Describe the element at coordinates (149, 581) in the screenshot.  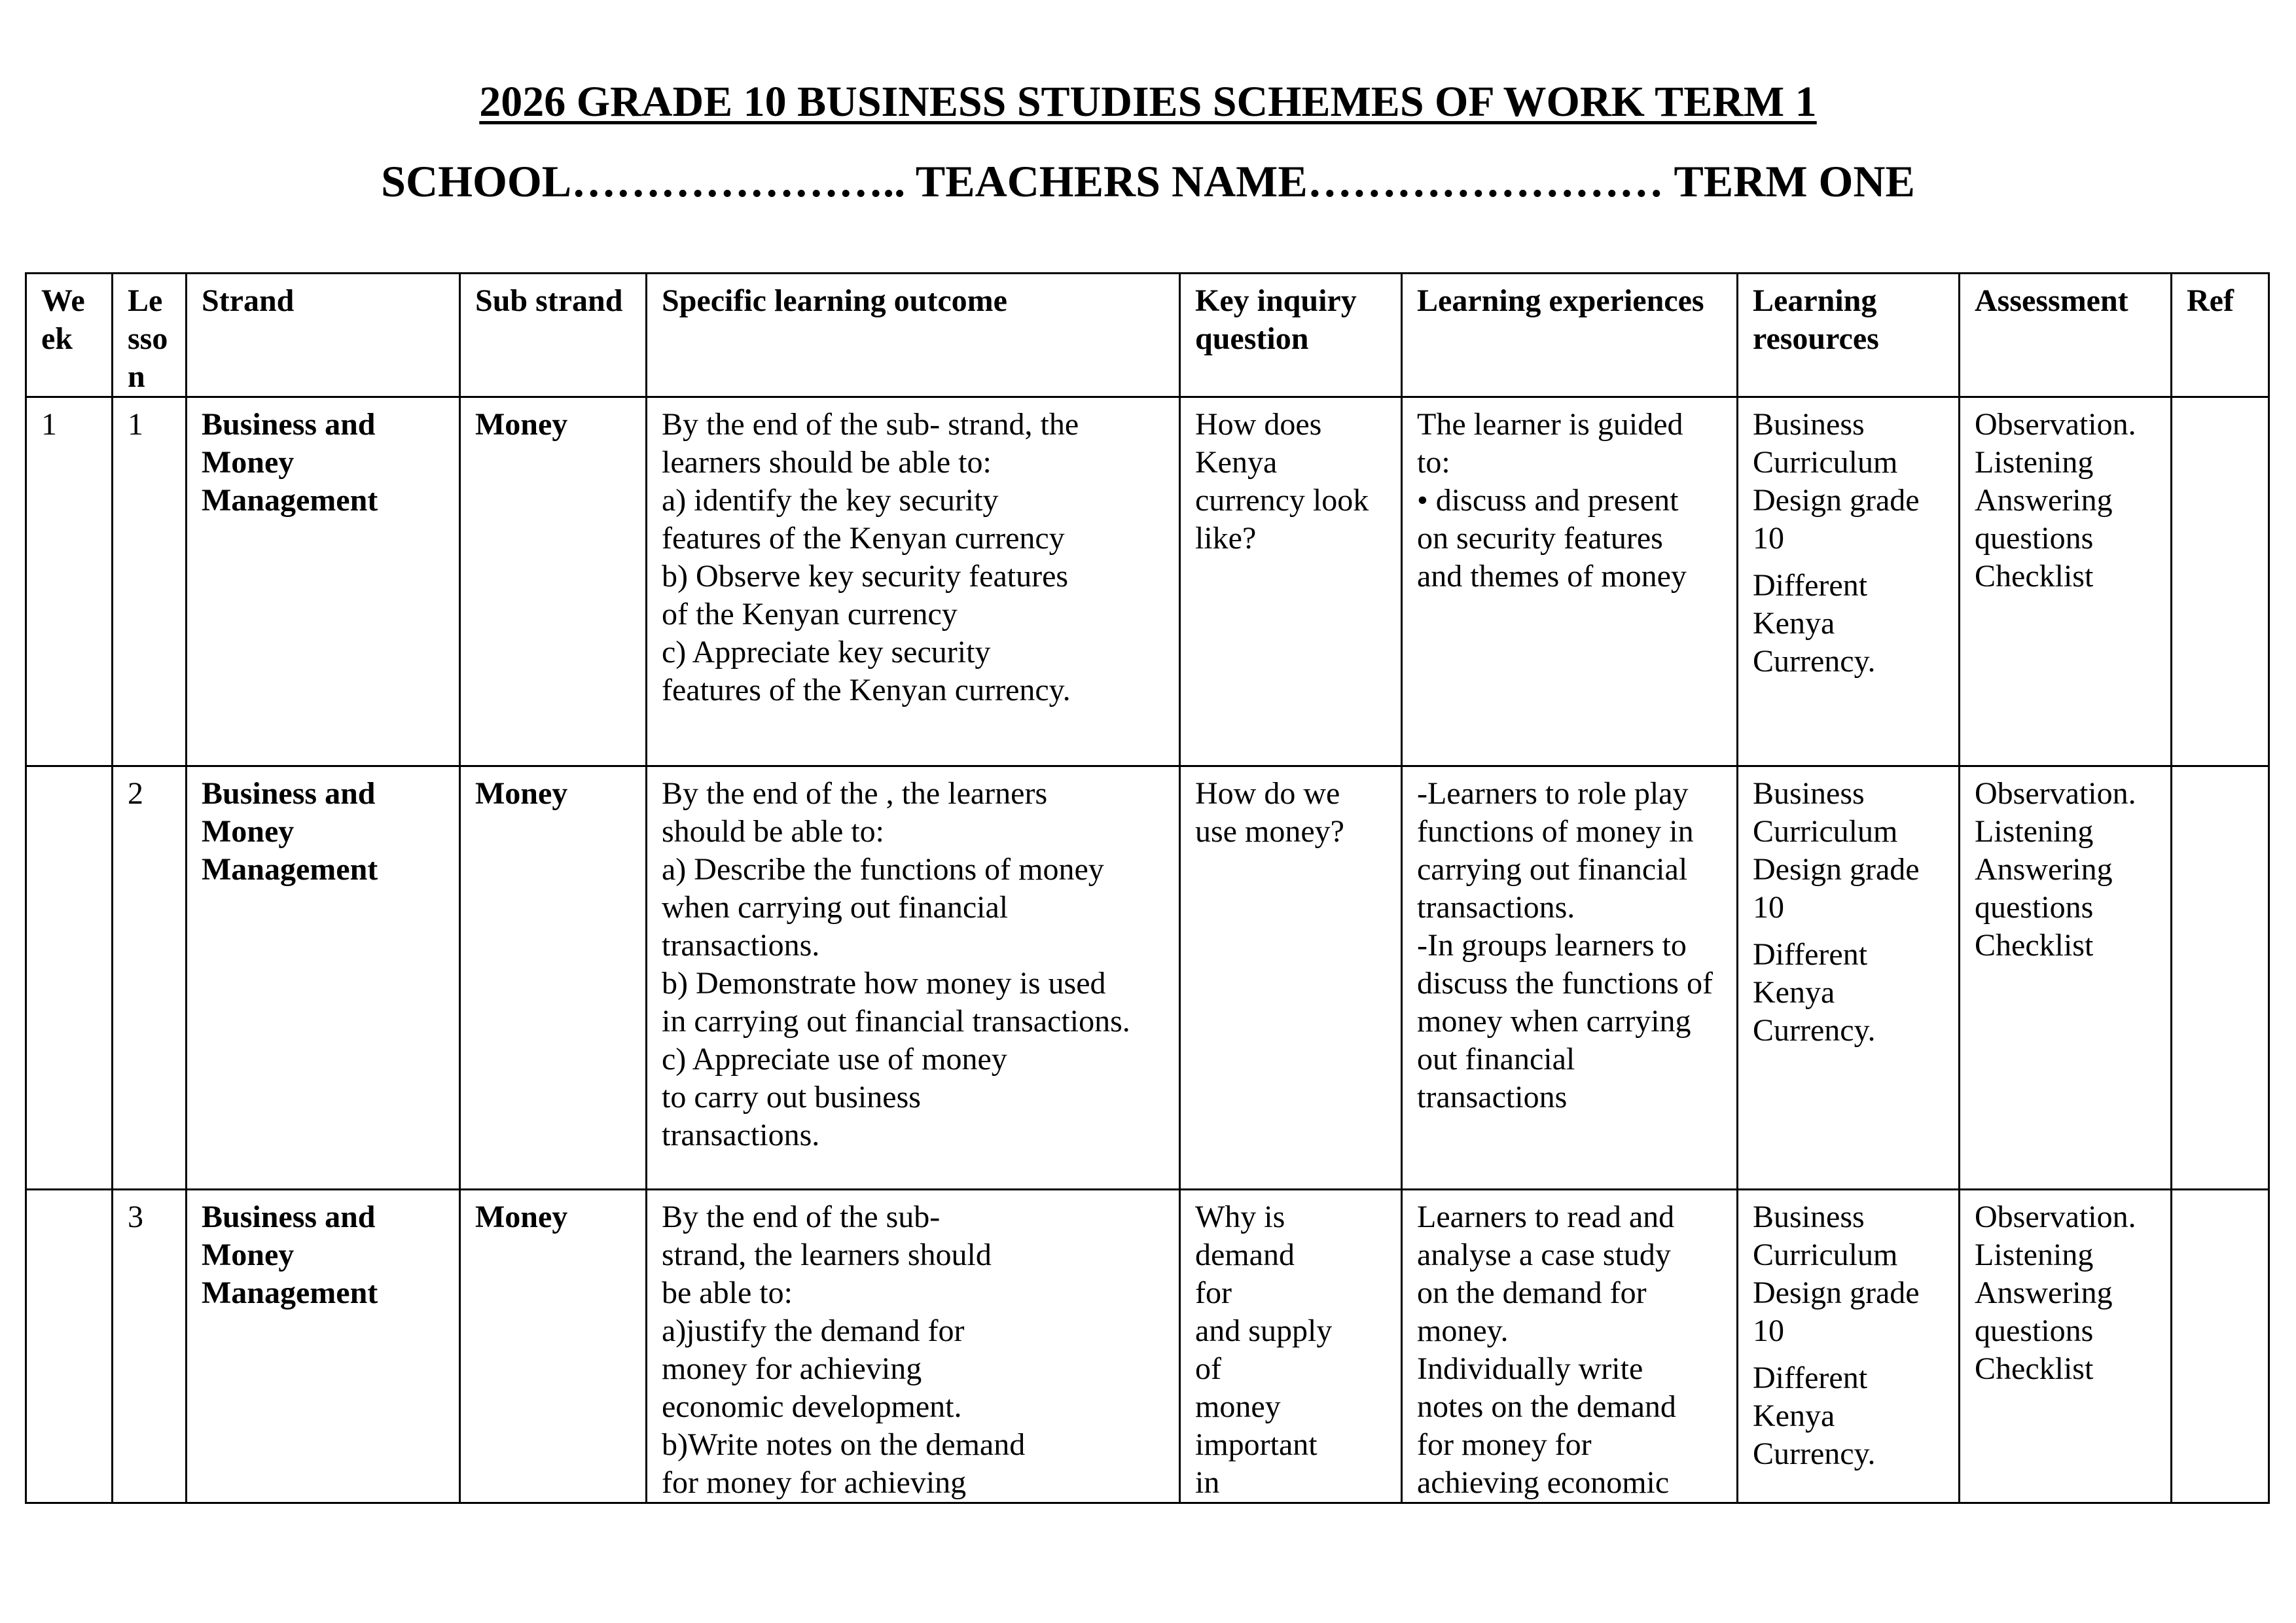
I see `cell-lesson: 1` at that location.